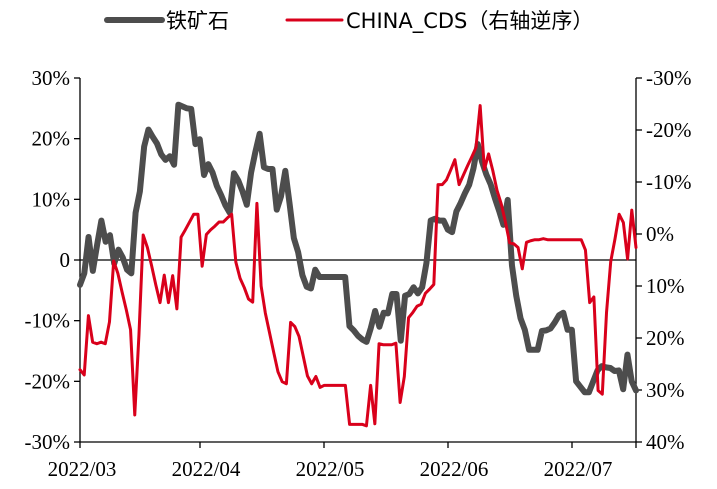  I want to click on left-tick-label: -30%, so click(48, 442).